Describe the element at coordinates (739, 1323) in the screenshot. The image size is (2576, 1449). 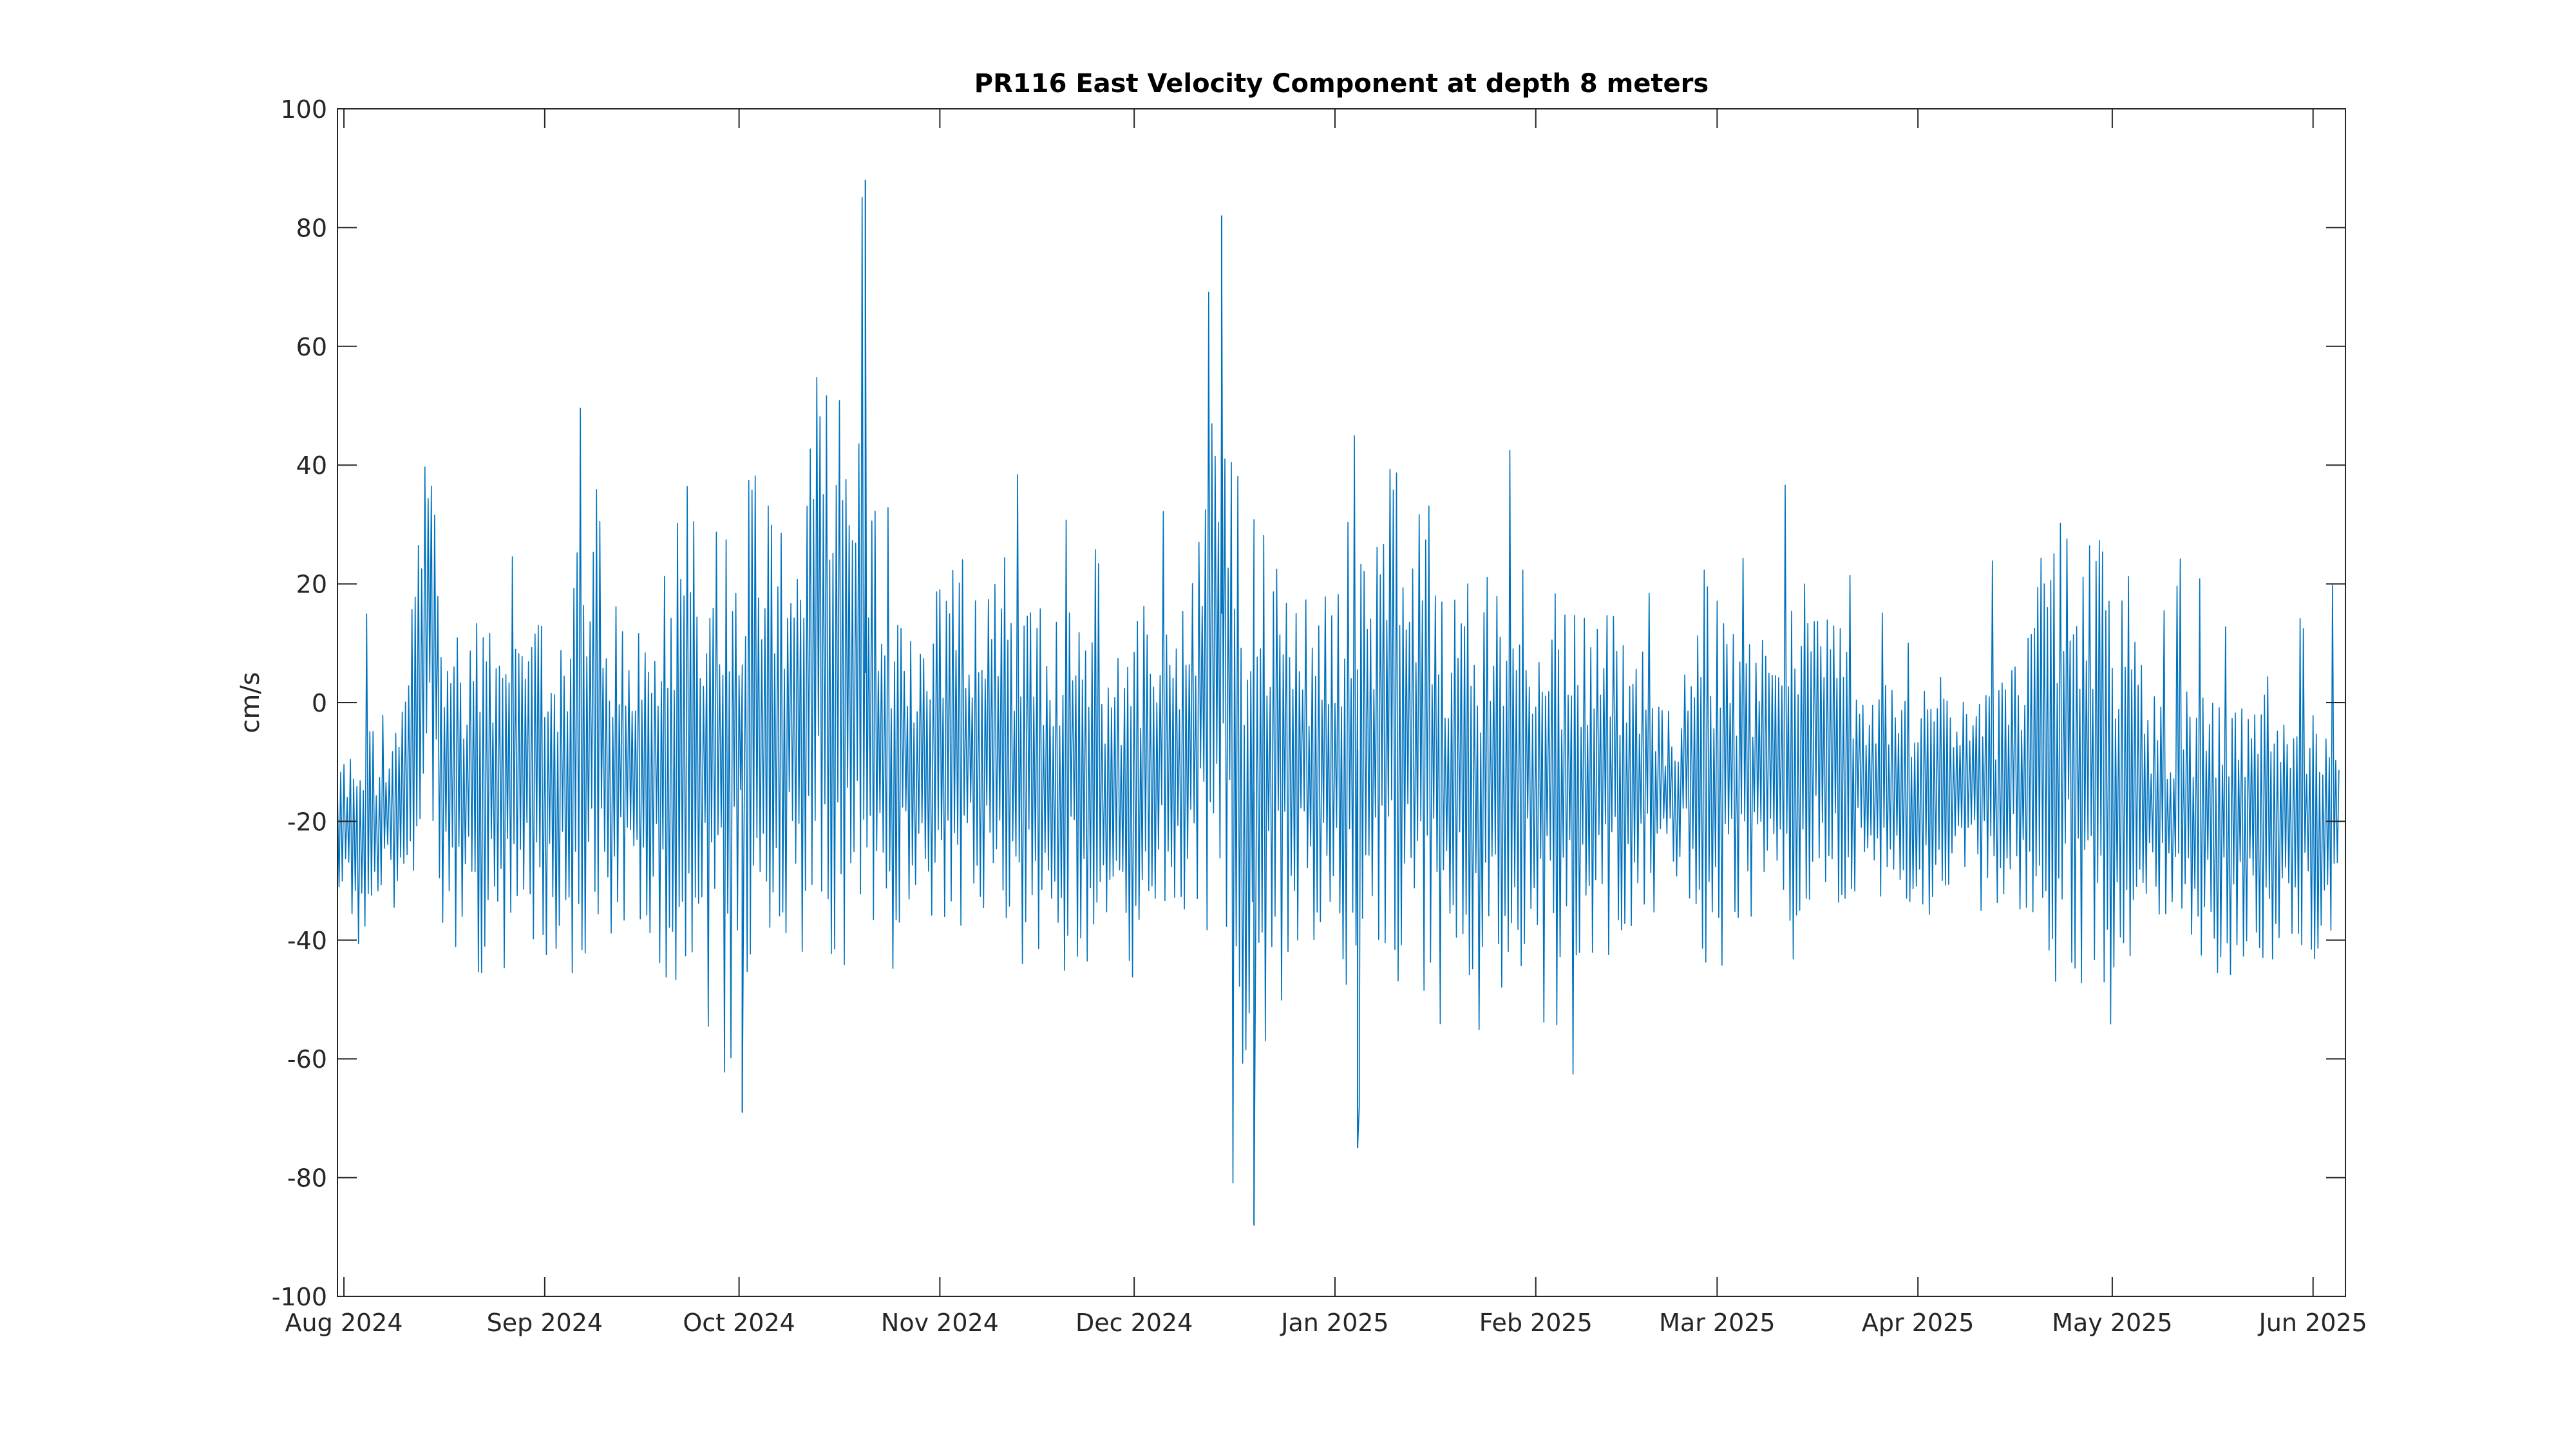
I see `x-tick-label: Oct 2024` at that location.